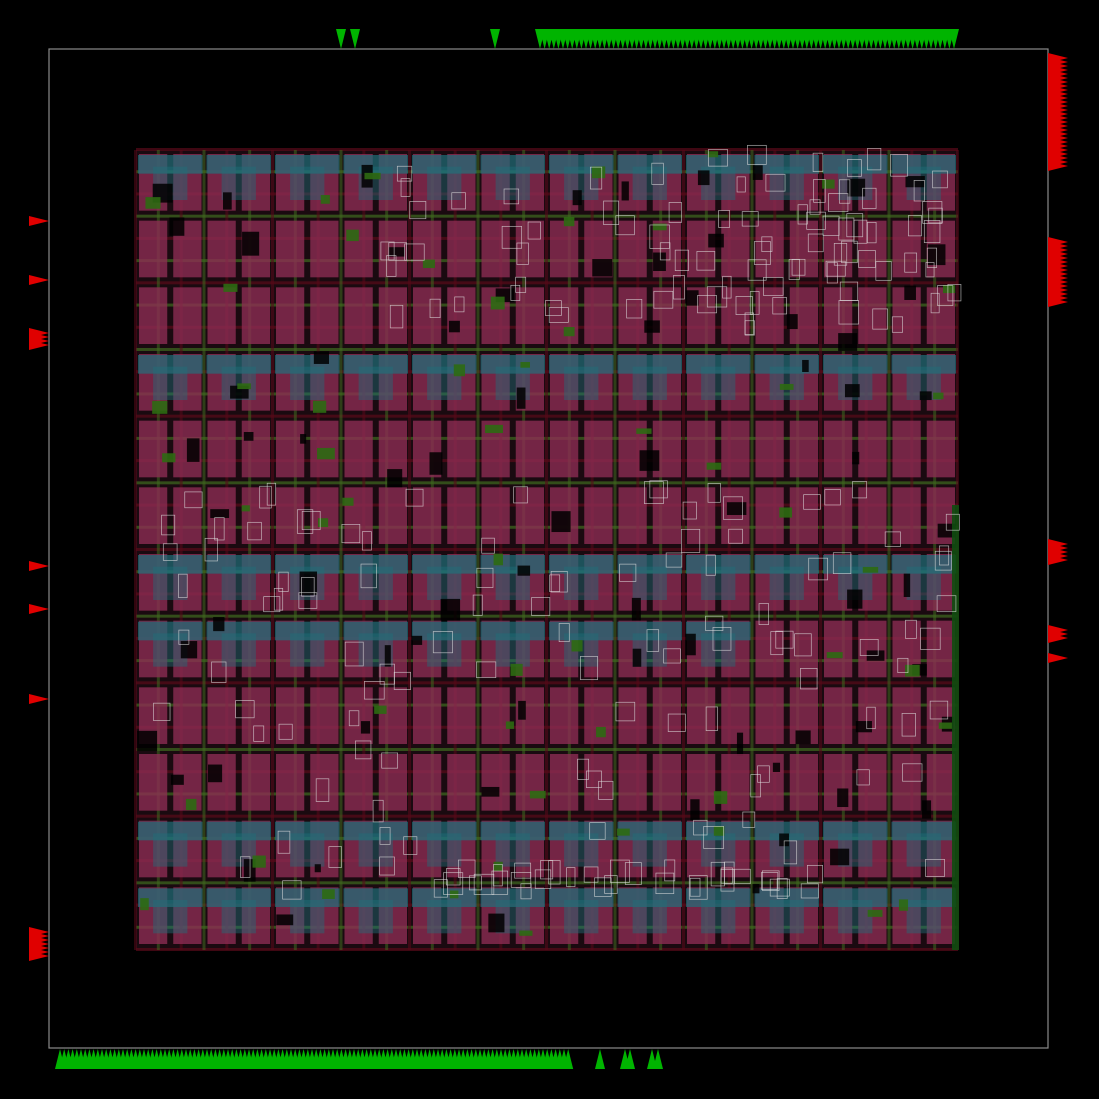 The image size is (1099, 1099). What do you see at coordinates (39, 588) in the screenshot?
I see `left-pins` at bounding box center [39, 588].